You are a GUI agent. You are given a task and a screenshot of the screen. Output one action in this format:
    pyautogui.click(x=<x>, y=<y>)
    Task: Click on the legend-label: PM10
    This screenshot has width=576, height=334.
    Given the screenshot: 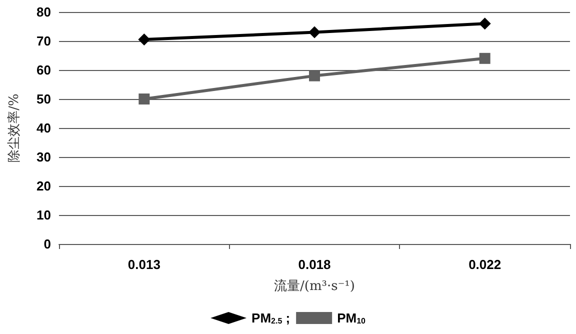 What is the action you would take?
    pyautogui.click(x=351, y=318)
    